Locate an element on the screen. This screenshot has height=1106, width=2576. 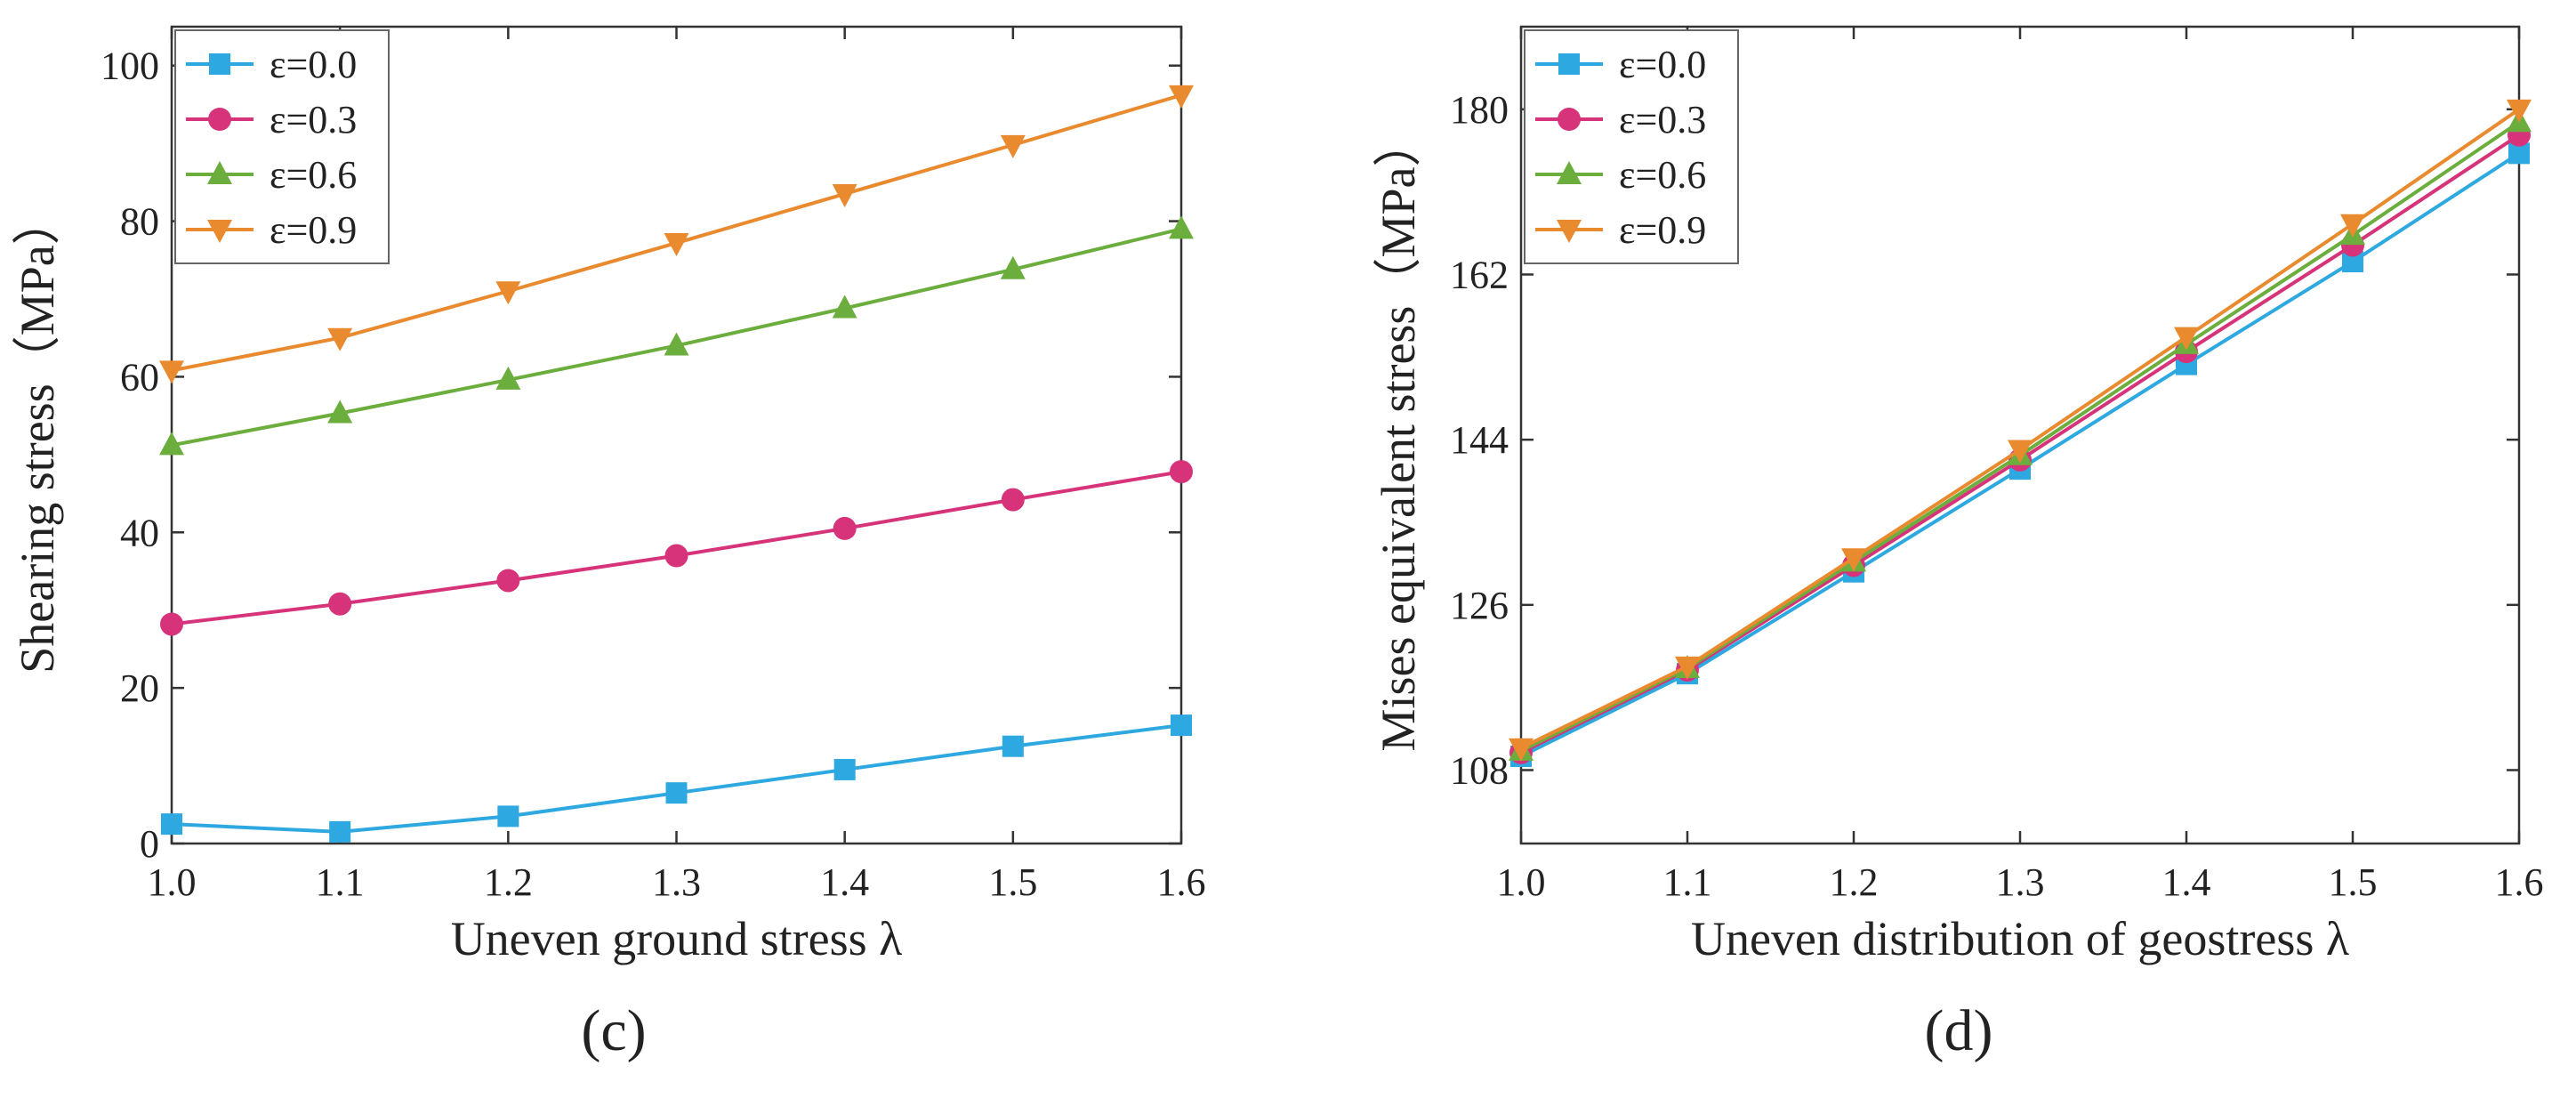
y-tick-label: 108 is located at coordinates (1479, 770).